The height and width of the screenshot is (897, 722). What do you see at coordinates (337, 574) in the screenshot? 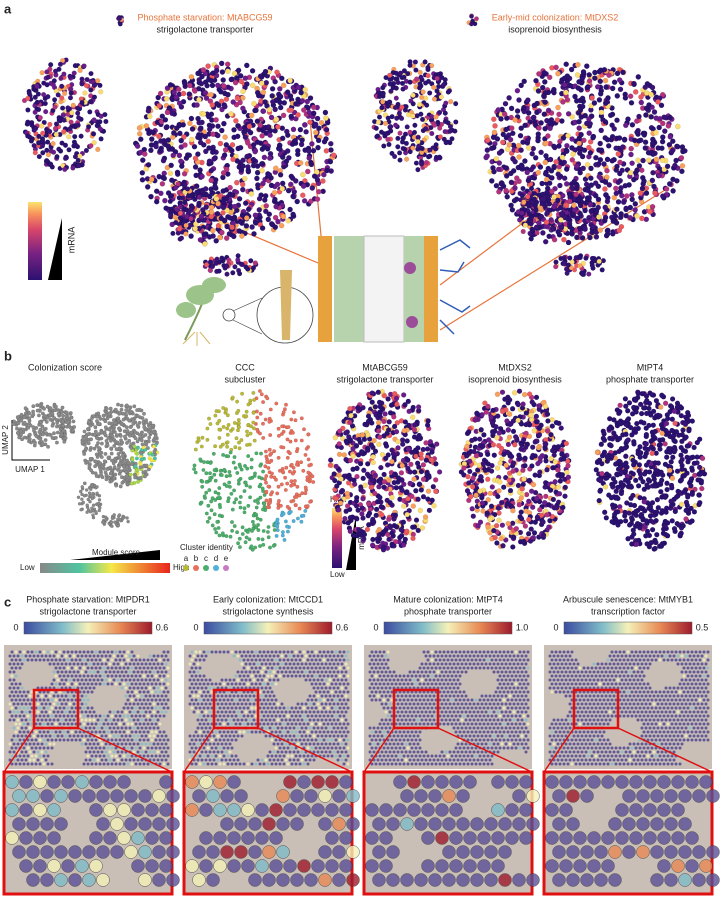
I see `legend-low: Low` at bounding box center [337, 574].